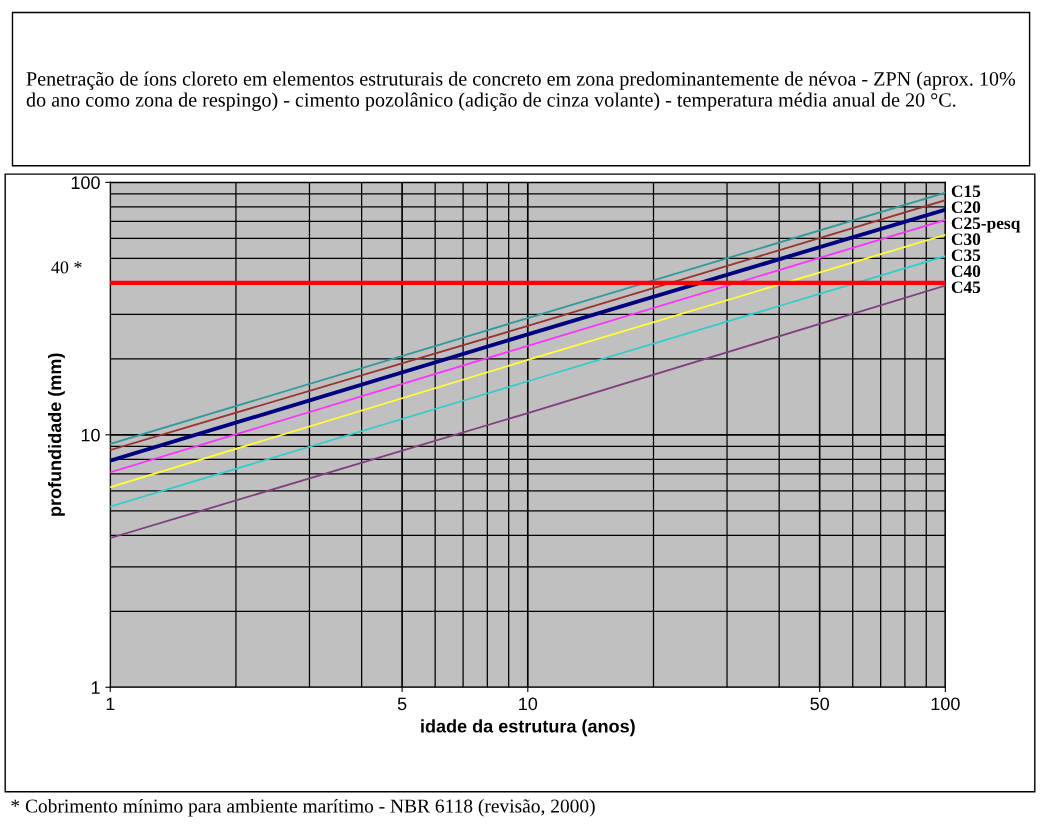 The image size is (1040, 829). I want to click on series-label: C25-pesq, so click(986, 225).